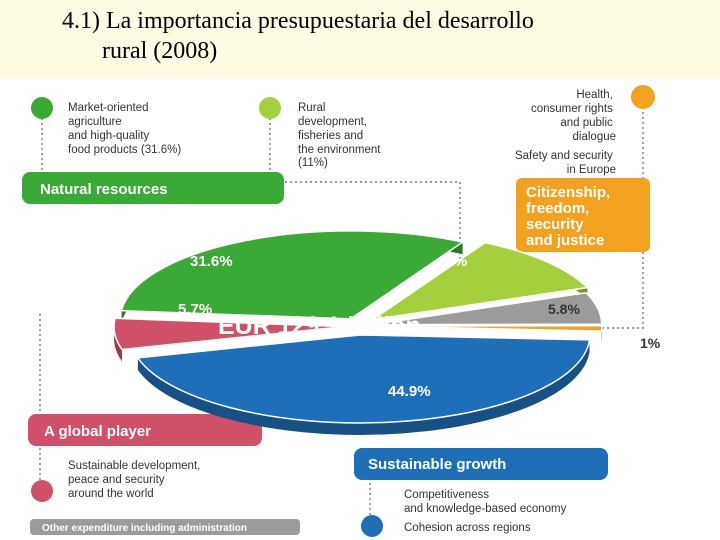 Image resolution: width=720 pixels, height=540 pixels. What do you see at coordinates (572, 109) in the screenshot?
I see `health-label-line-2: consumer rights` at bounding box center [572, 109].